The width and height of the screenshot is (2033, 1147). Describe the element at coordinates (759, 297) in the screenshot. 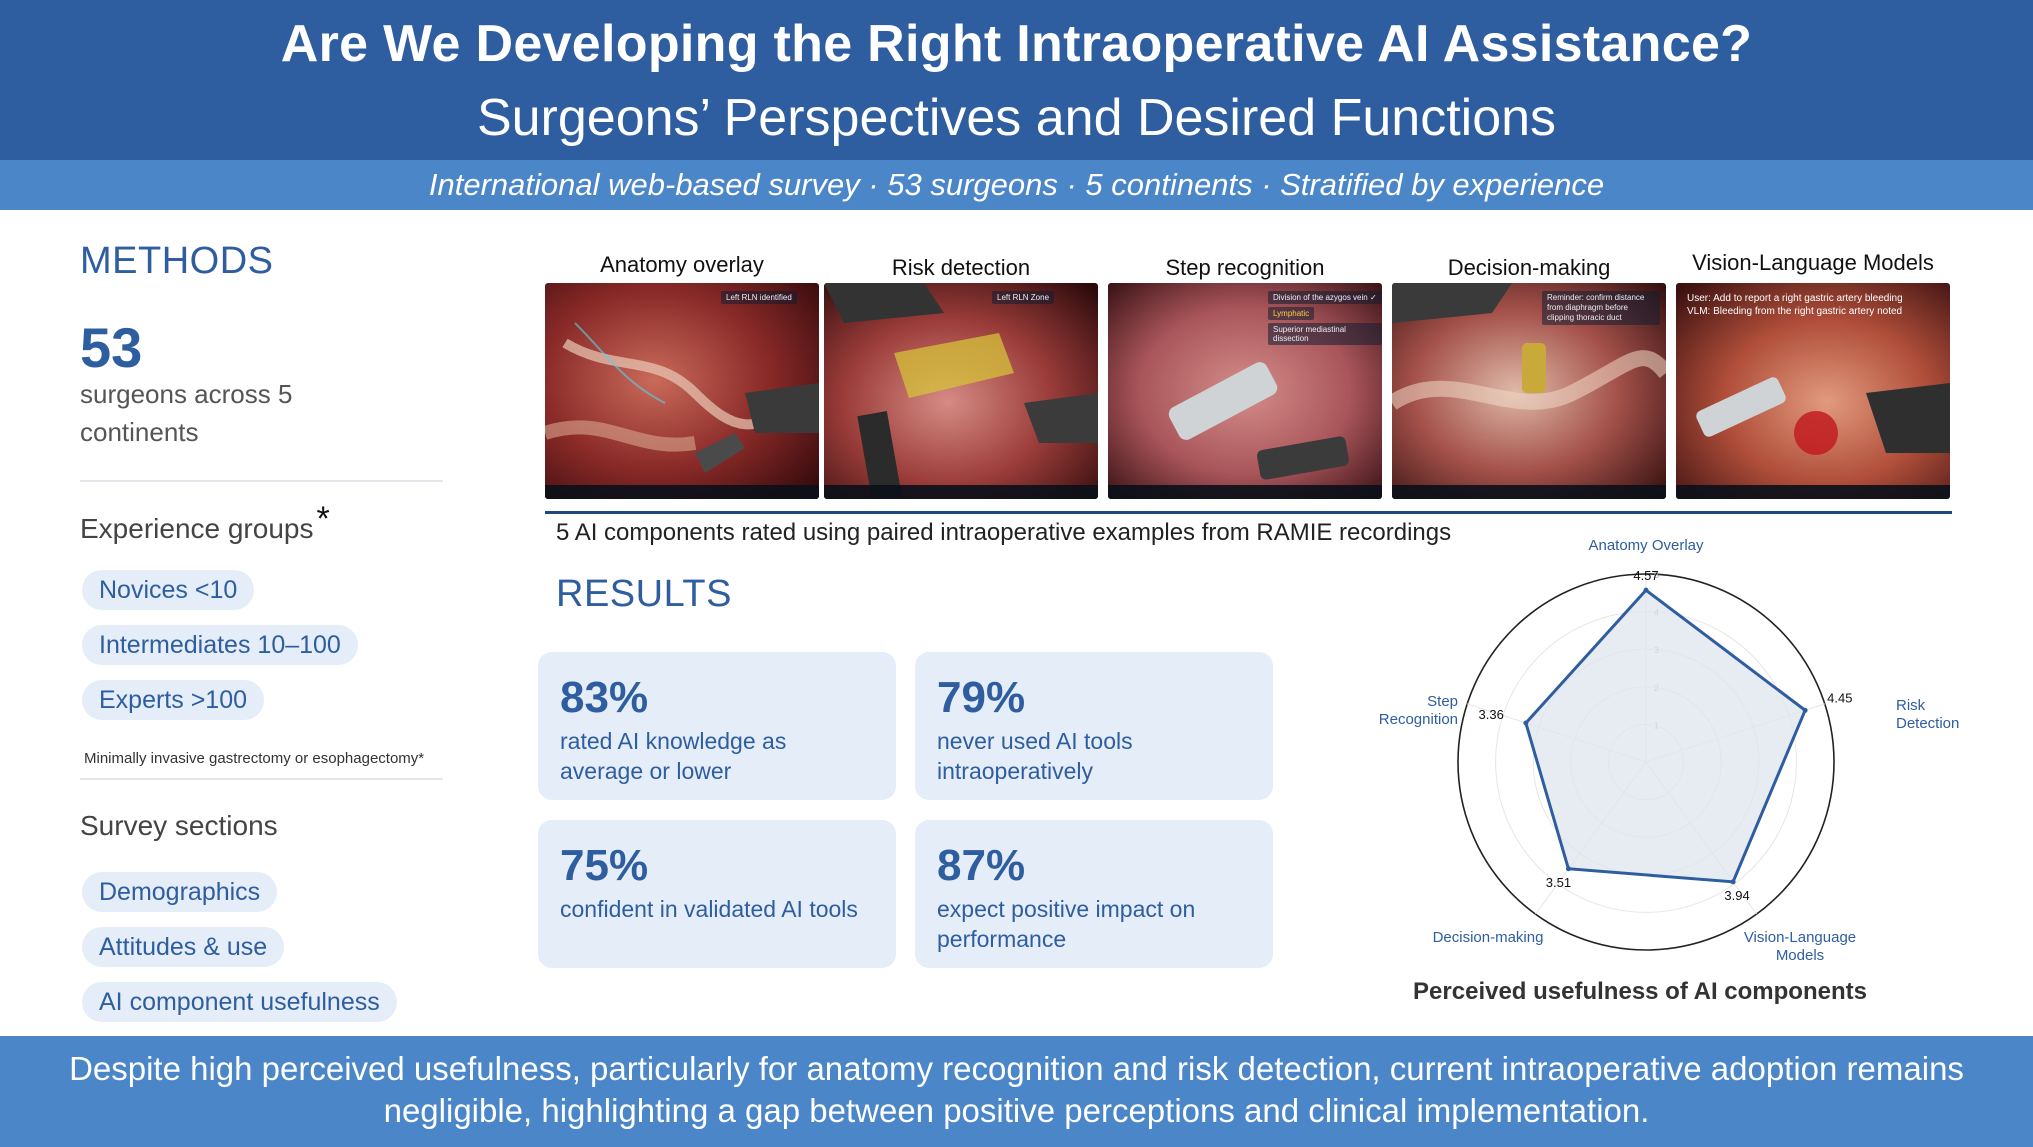

I see `overlay-tag: Left RLN identified` at that location.